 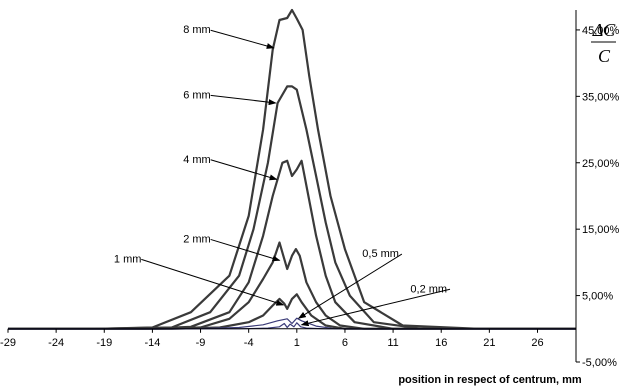 What do you see at coordinates (297, 343) in the screenshot?
I see `x-tick-label: 1` at bounding box center [297, 343].